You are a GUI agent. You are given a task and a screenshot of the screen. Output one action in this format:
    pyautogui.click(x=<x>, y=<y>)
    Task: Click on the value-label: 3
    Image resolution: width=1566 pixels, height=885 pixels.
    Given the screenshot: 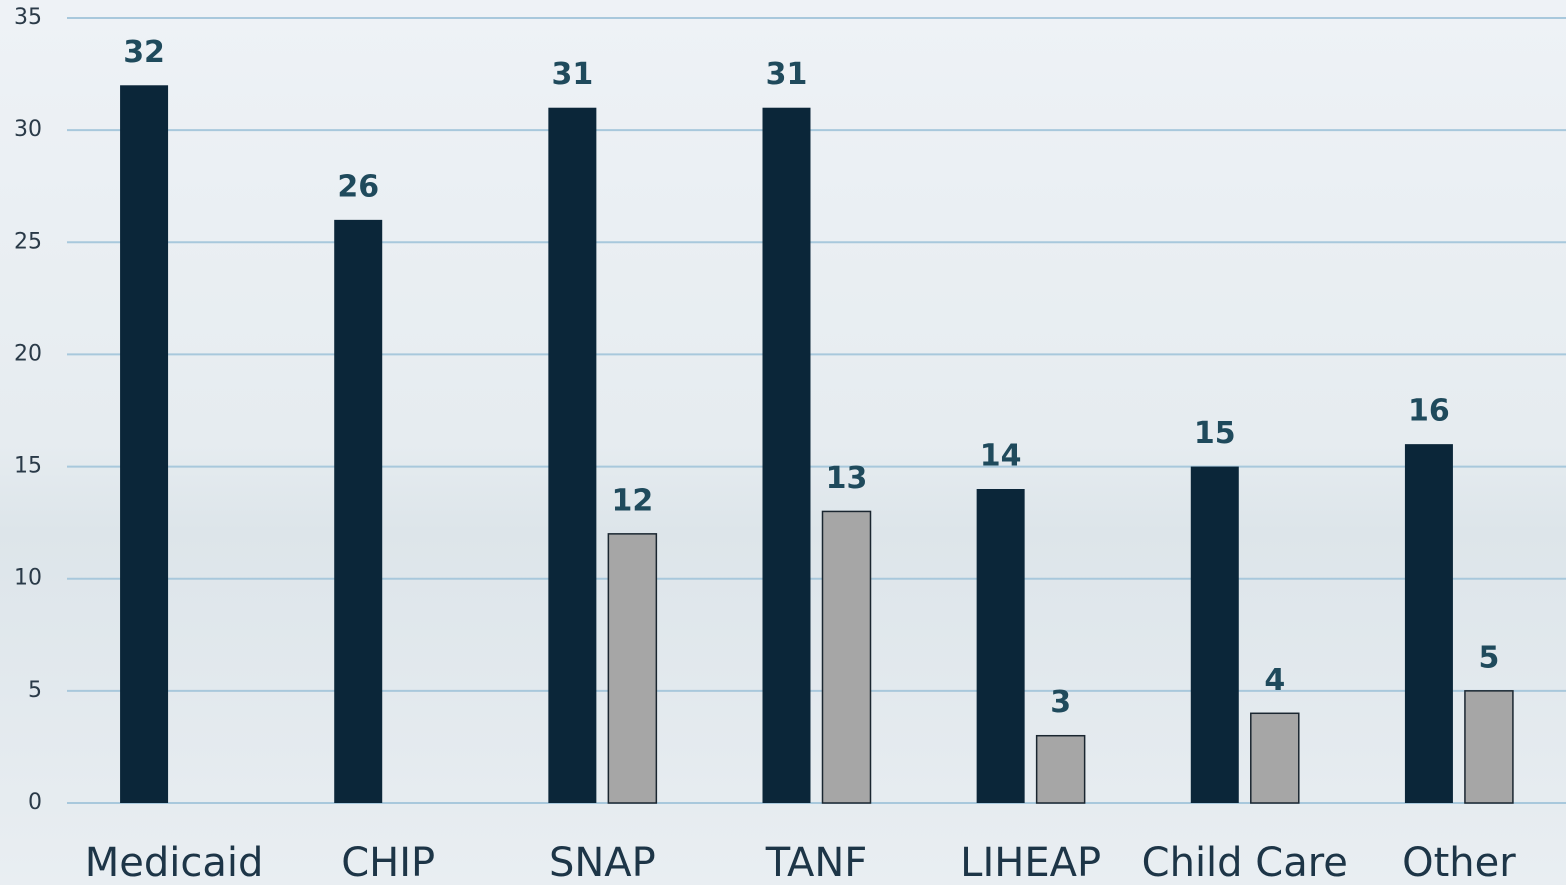 What is the action you would take?
    pyautogui.click(x=1060, y=702)
    